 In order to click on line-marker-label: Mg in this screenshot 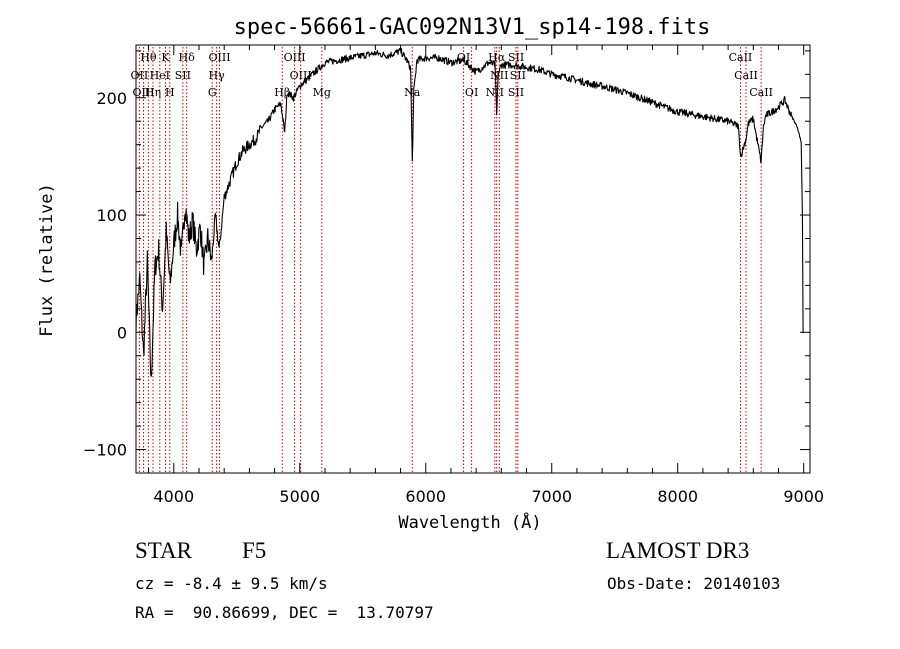, I will do `click(322, 92)`.